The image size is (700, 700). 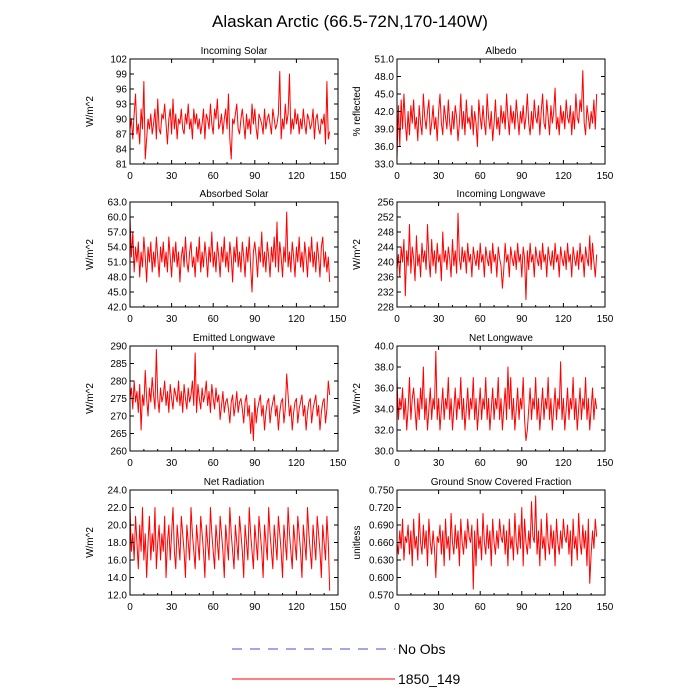 I want to click on y-tick-label: 36.0, so click(x=385, y=147).